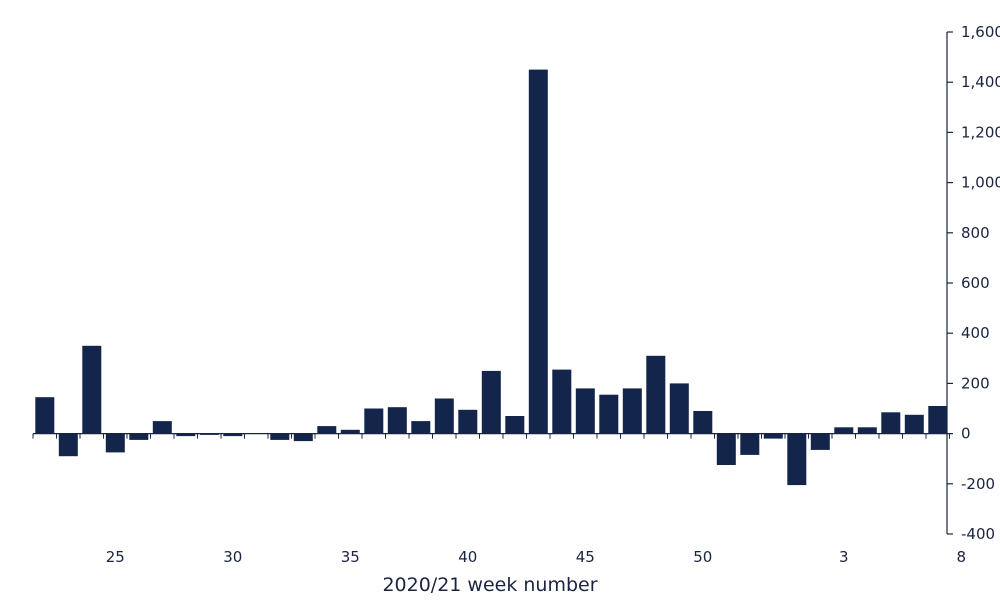 This screenshot has width=1000, height=600. What do you see at coordinates (966, 434) in the screenshot?
I see `y-tick-label: 0` at bounding box center [966, 434].